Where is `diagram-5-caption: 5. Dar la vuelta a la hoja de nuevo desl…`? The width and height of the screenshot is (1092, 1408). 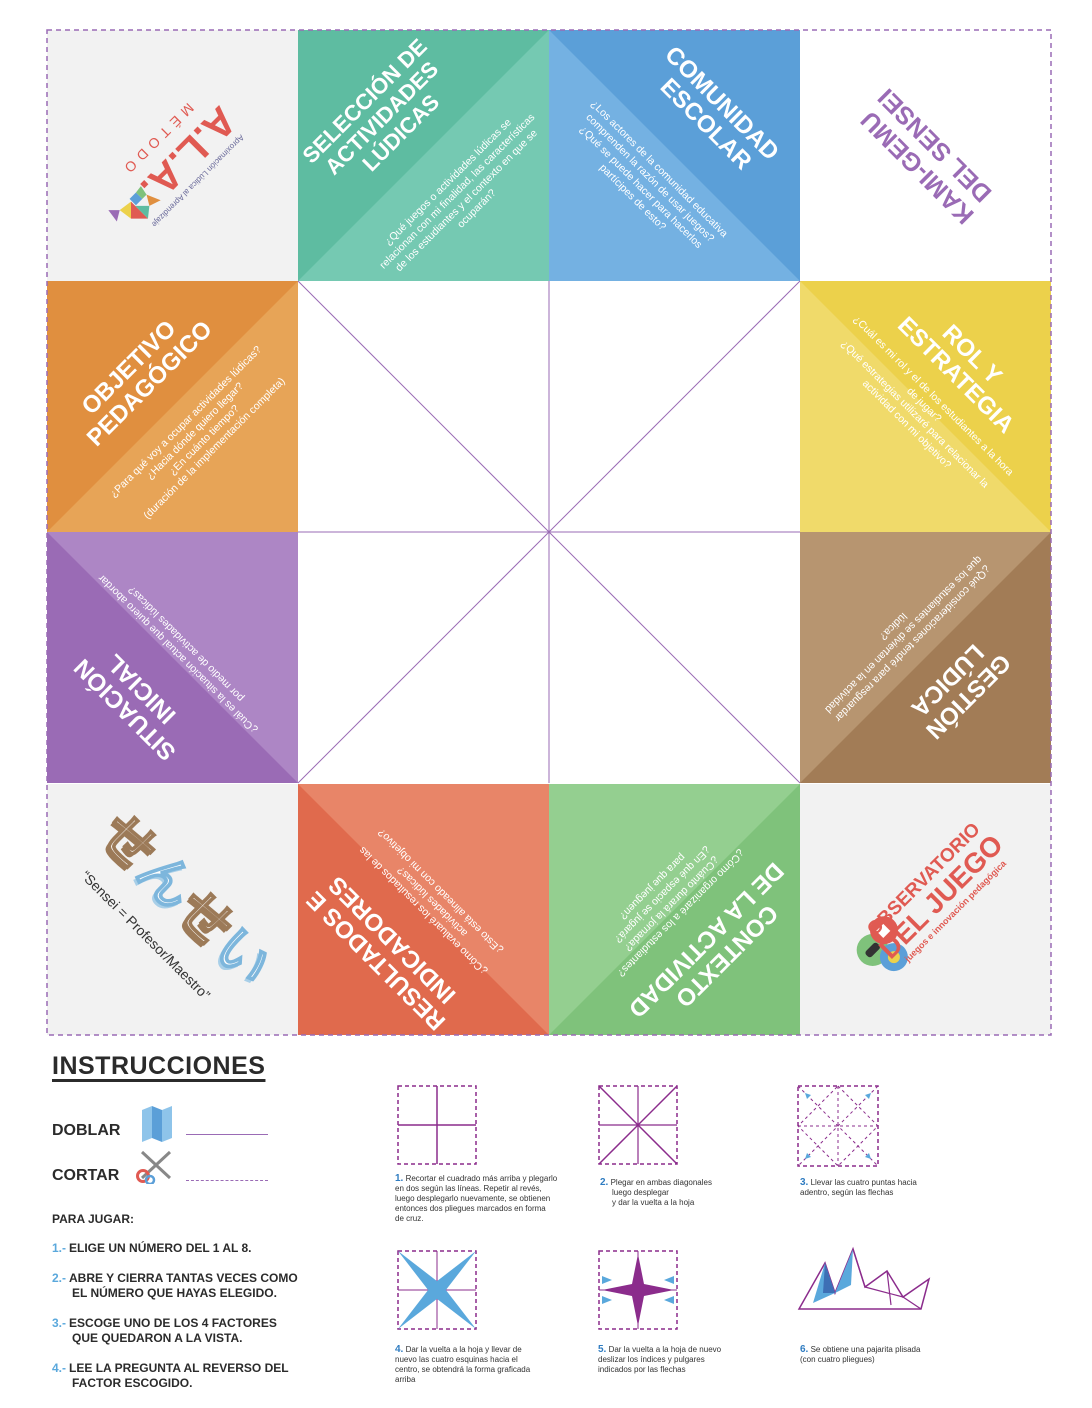
diagram-5-caption: 5. Dar la vuelta a la hoja de nuevo desl… is located at coordinates (660, 1359).